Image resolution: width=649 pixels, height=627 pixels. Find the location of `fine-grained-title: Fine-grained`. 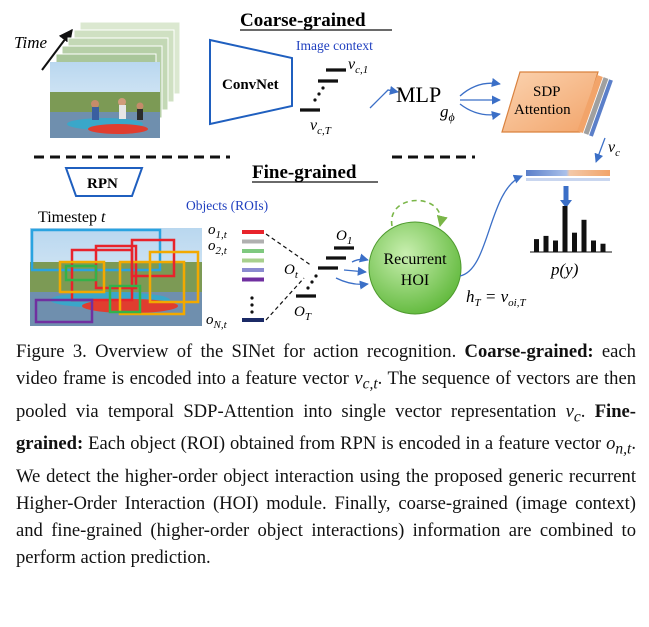

fine-grained-title: Fine-grained is located at coordinates (304, 172).